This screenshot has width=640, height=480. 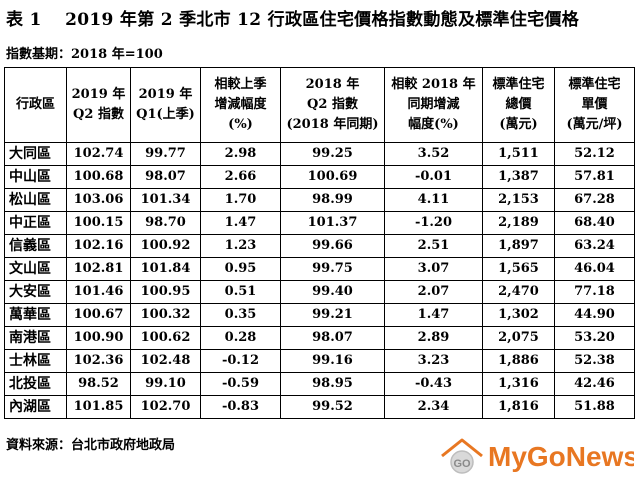 I want to click on value-cell: 1,897, so click(x=518, y=246).